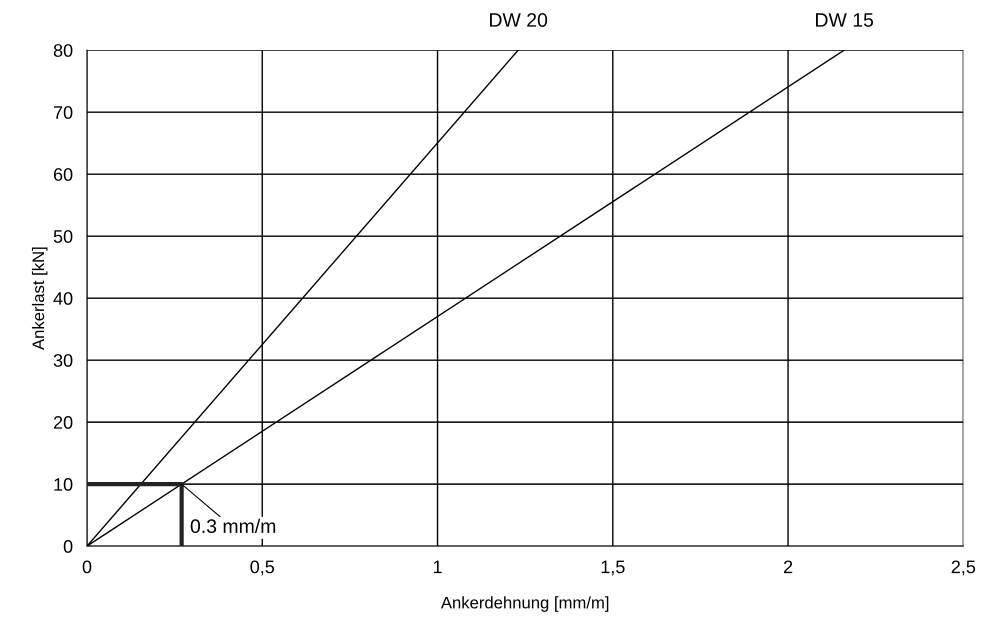  What do you see at coordinates (438, 567) in the screenshot?
I see `x-tick-label: 1` at bounding box center [438, 567].